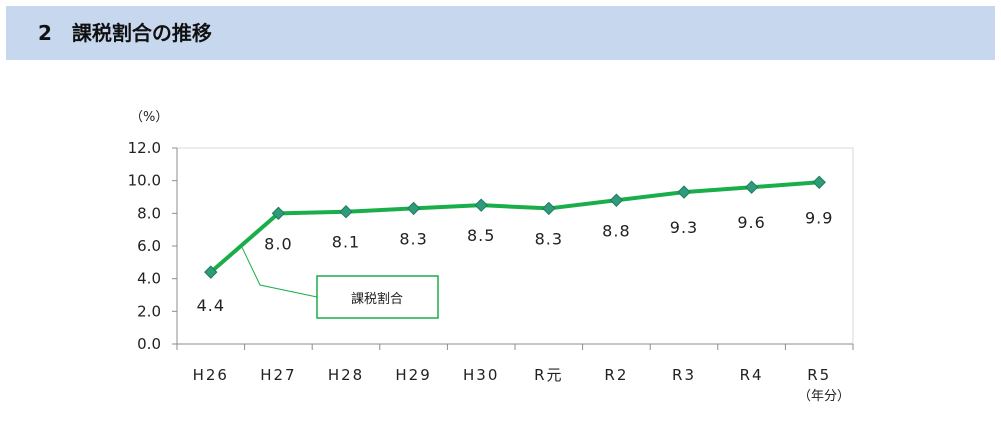 This screenshot has height=421, width=1001. Describe the element at coordinates (149, 279) in the screenshot. I see `y-tick-label: 4.0` at that location.